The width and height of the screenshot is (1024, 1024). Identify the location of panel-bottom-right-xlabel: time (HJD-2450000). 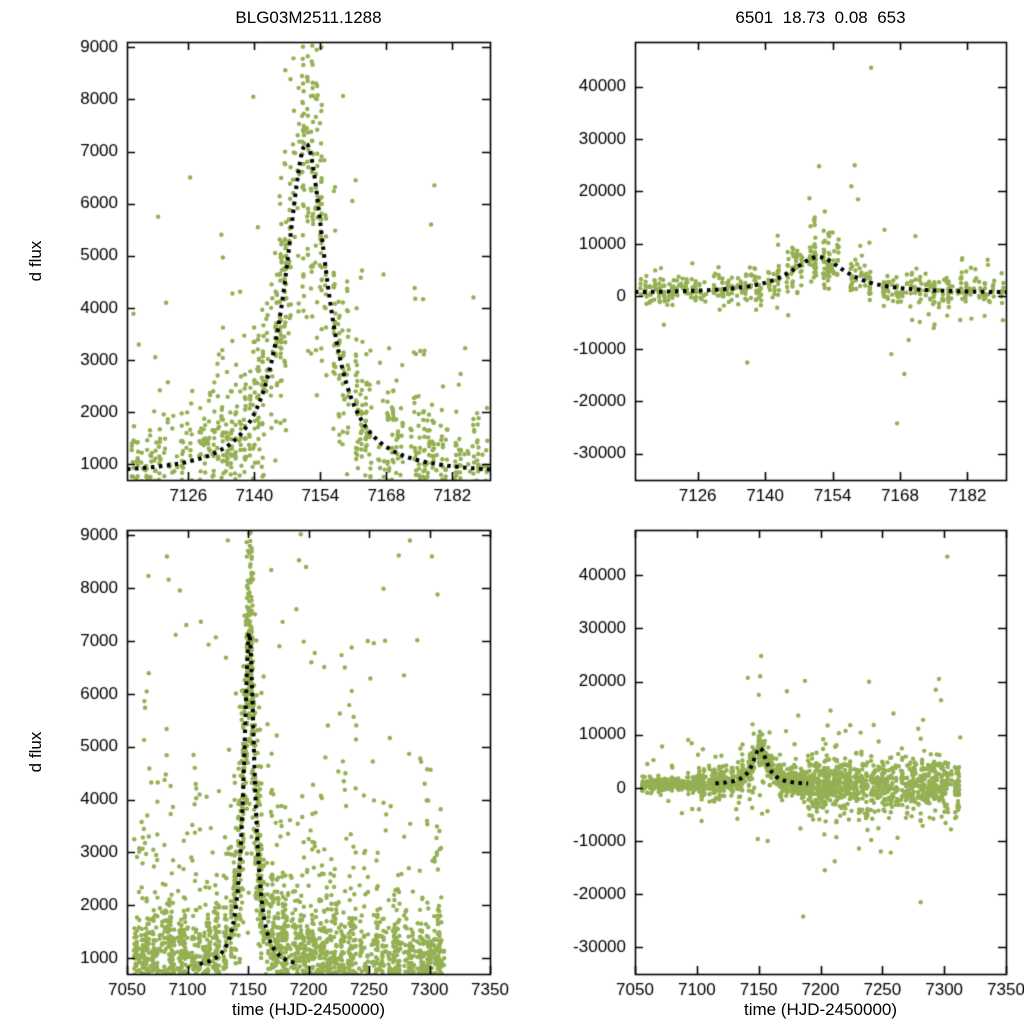
(820, 1009).